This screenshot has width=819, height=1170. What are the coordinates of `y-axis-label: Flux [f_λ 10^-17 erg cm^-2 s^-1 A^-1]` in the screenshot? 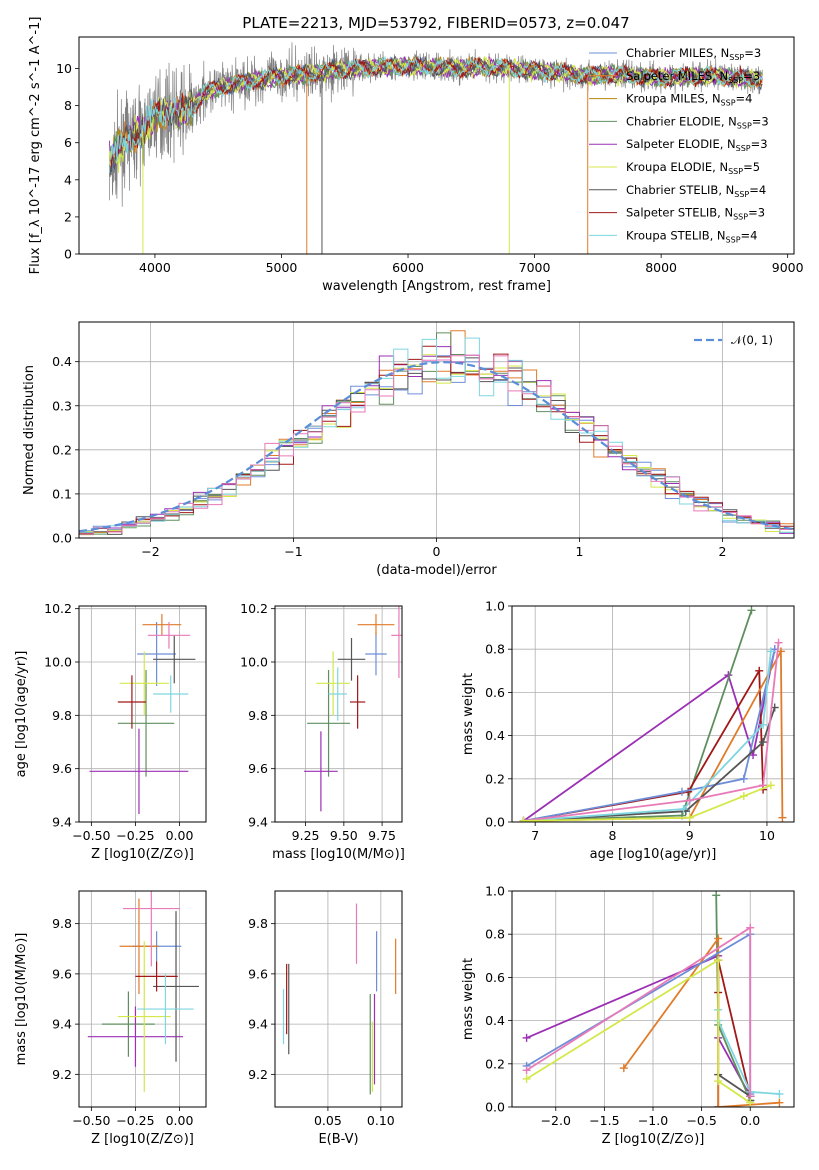 It's located at (35, 146).